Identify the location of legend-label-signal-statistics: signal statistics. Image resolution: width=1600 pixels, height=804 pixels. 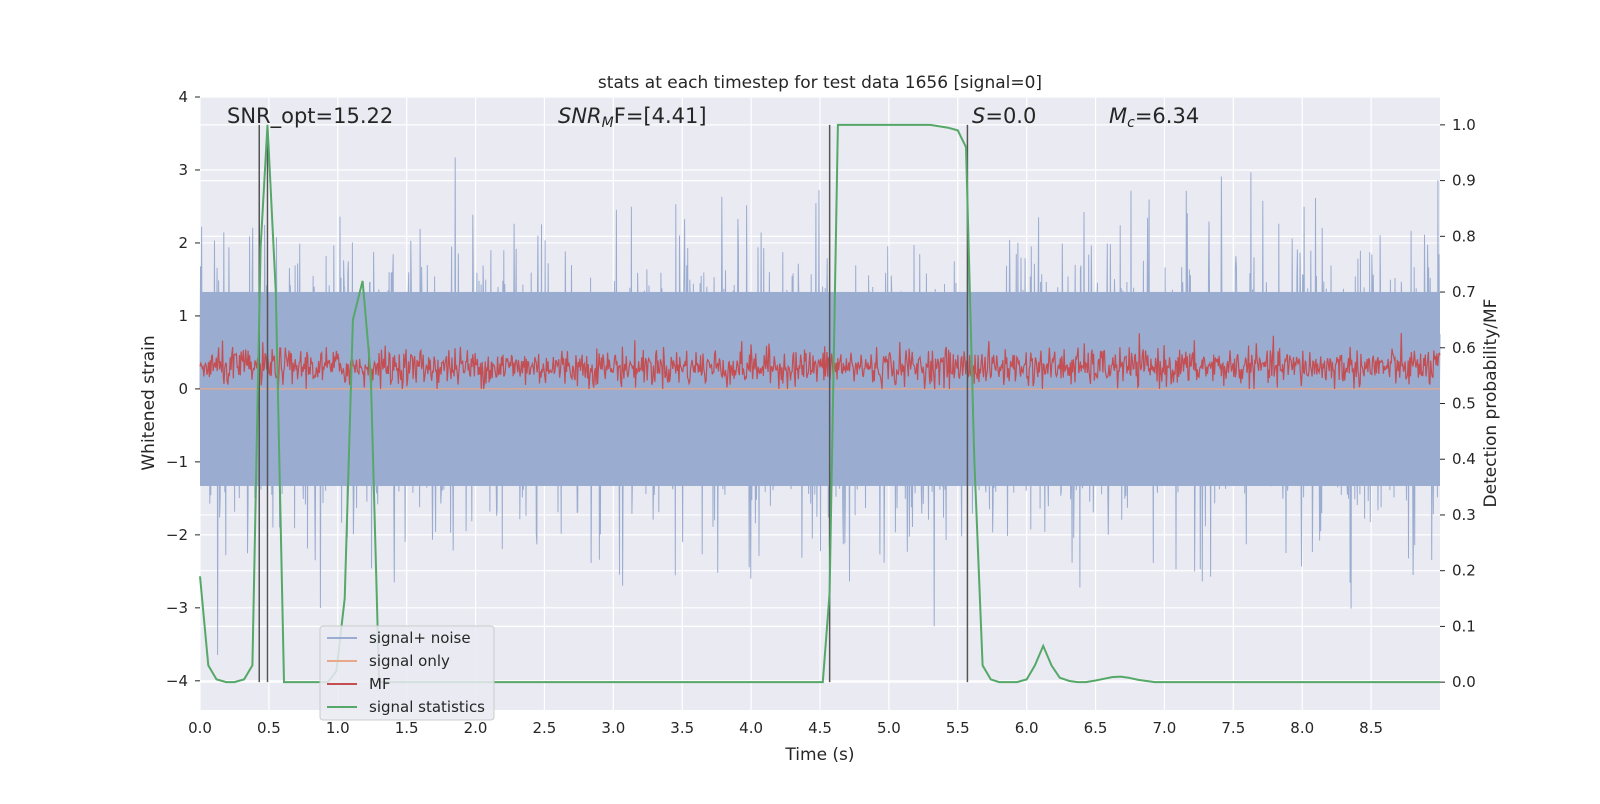
(427, 707).